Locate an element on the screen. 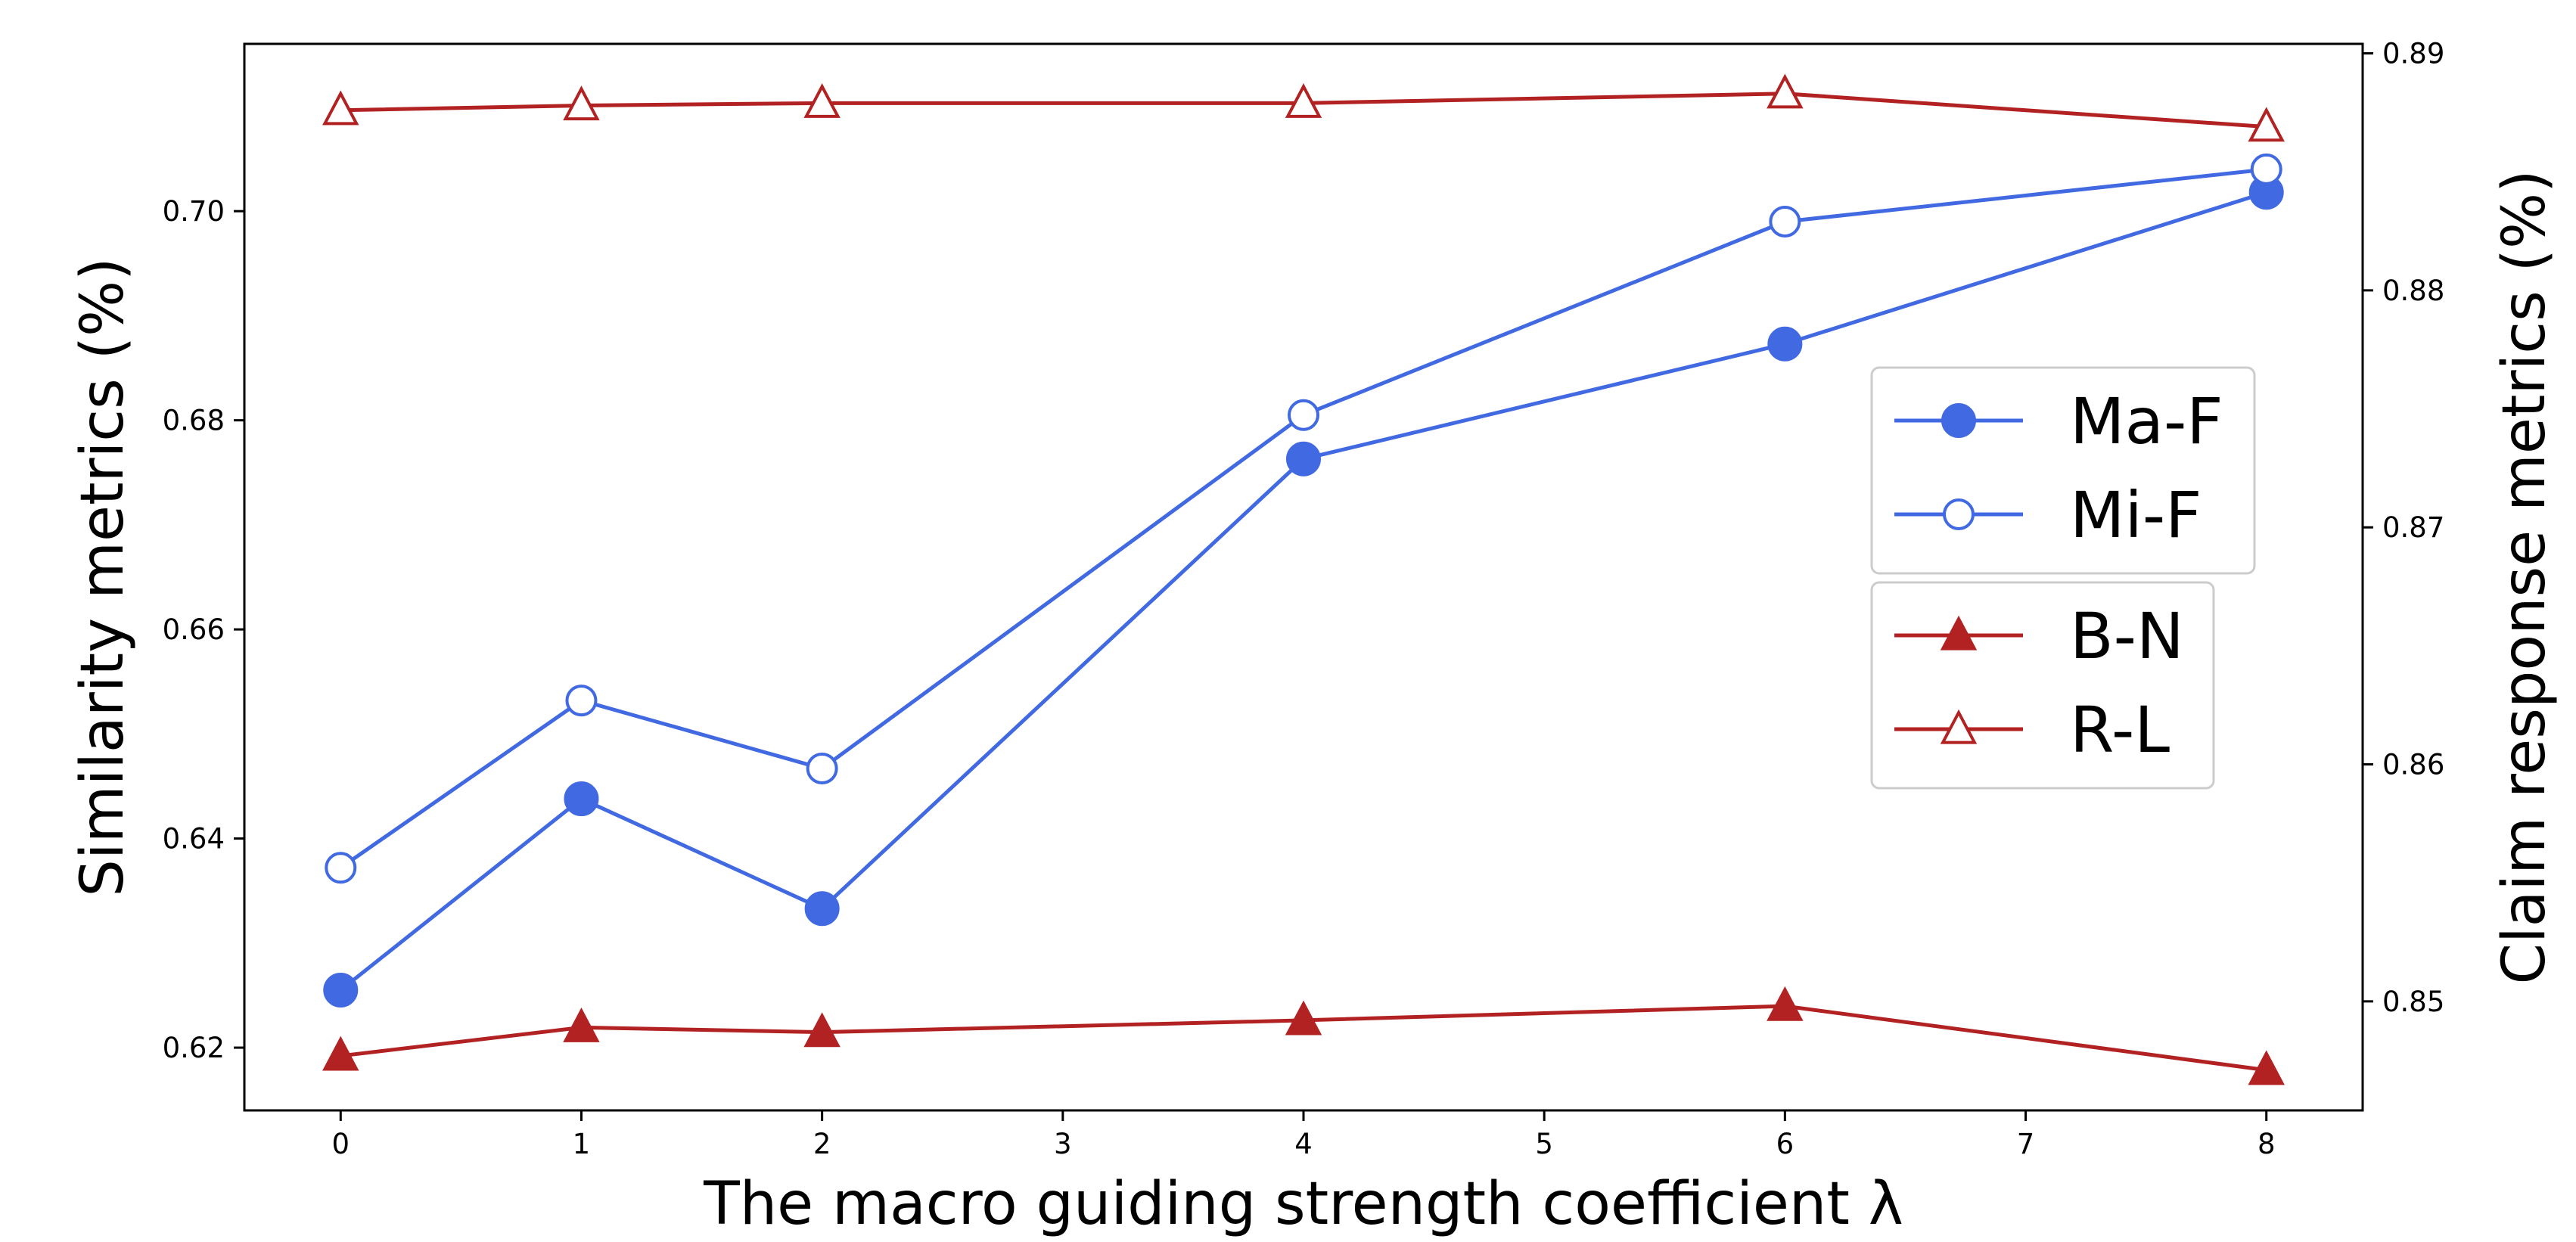  legend-entry-b-n: B-N is located at coordinates (2039, 636).